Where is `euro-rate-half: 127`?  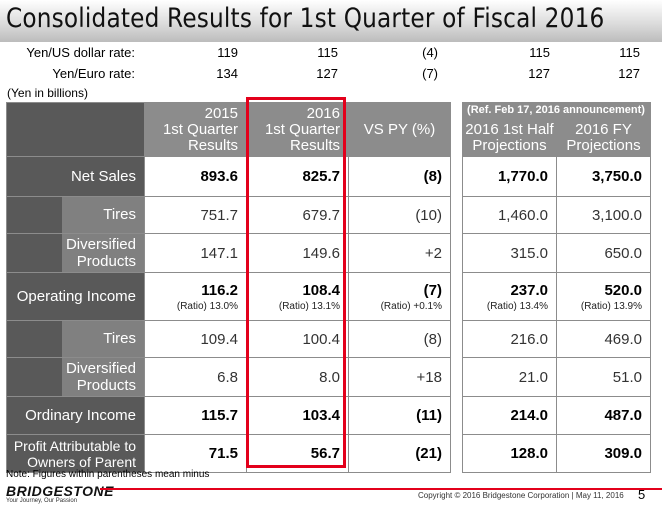
euro-rate-half: 127 is located at coordinates (539, 73).